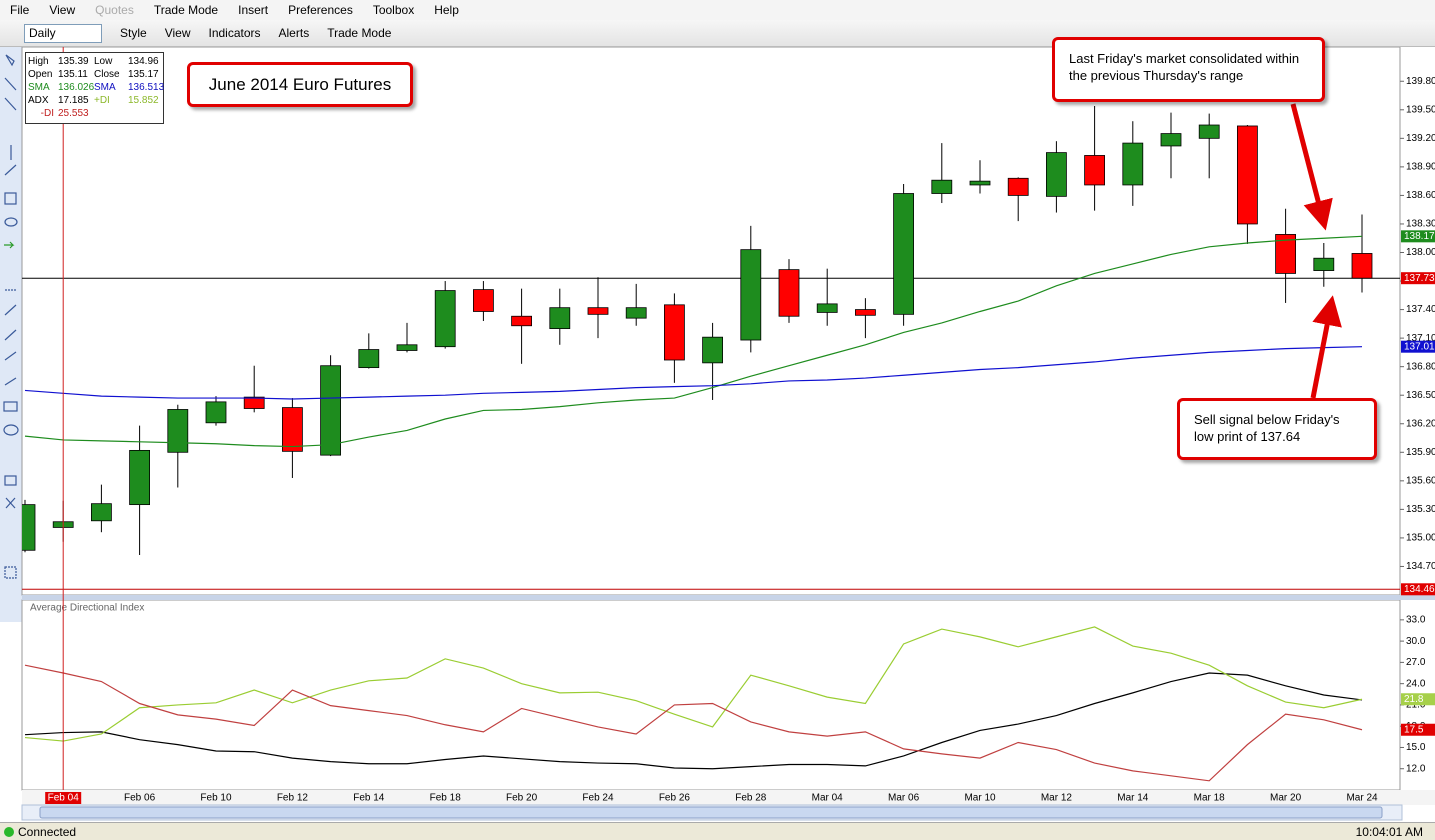 Image resolution: width=1435 pixels, height=840 pixels. What do you see at coordinates (904, 798) in the screenshot?
I see `x-tick-label: Mar 06` at bounding box center [904, 798].